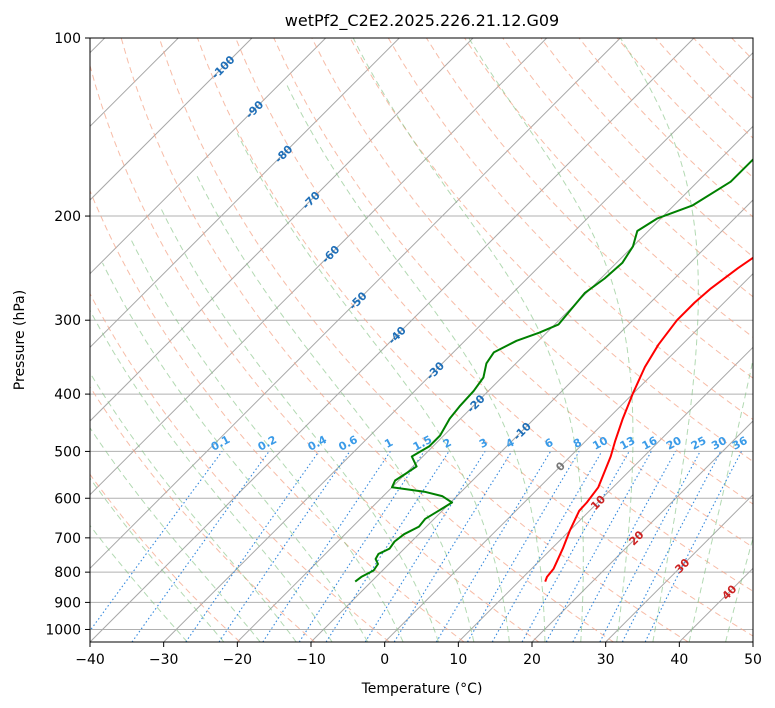 This screenshot has height=708, width=775. What do you see at coordinates (67, 334) in the screenshot?
I see `y-axis: 100 200 300 400 500 600 700 800 900 1000` at bounding box center [67, 334].